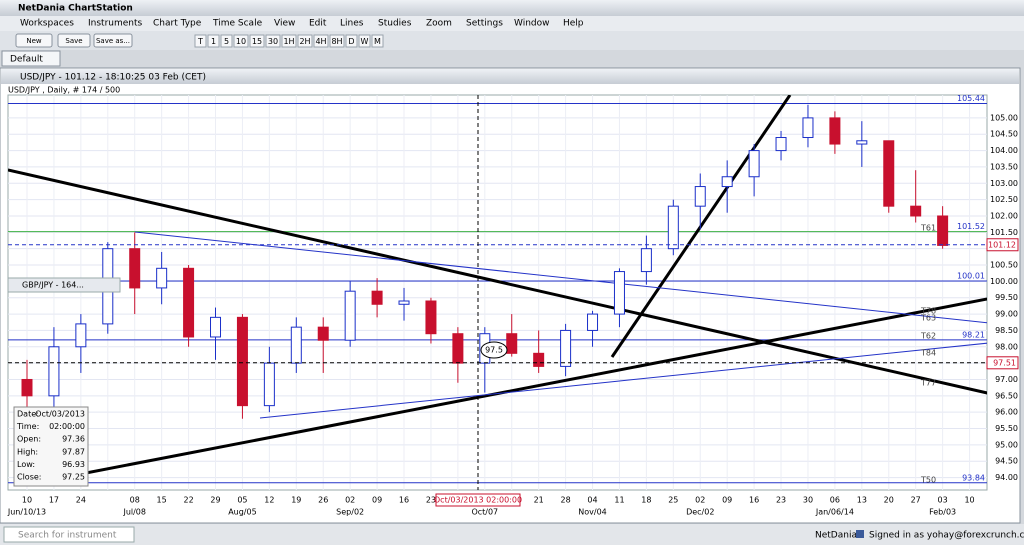  I want to click on y-tick-label: 103.50, so click(1004, 166).